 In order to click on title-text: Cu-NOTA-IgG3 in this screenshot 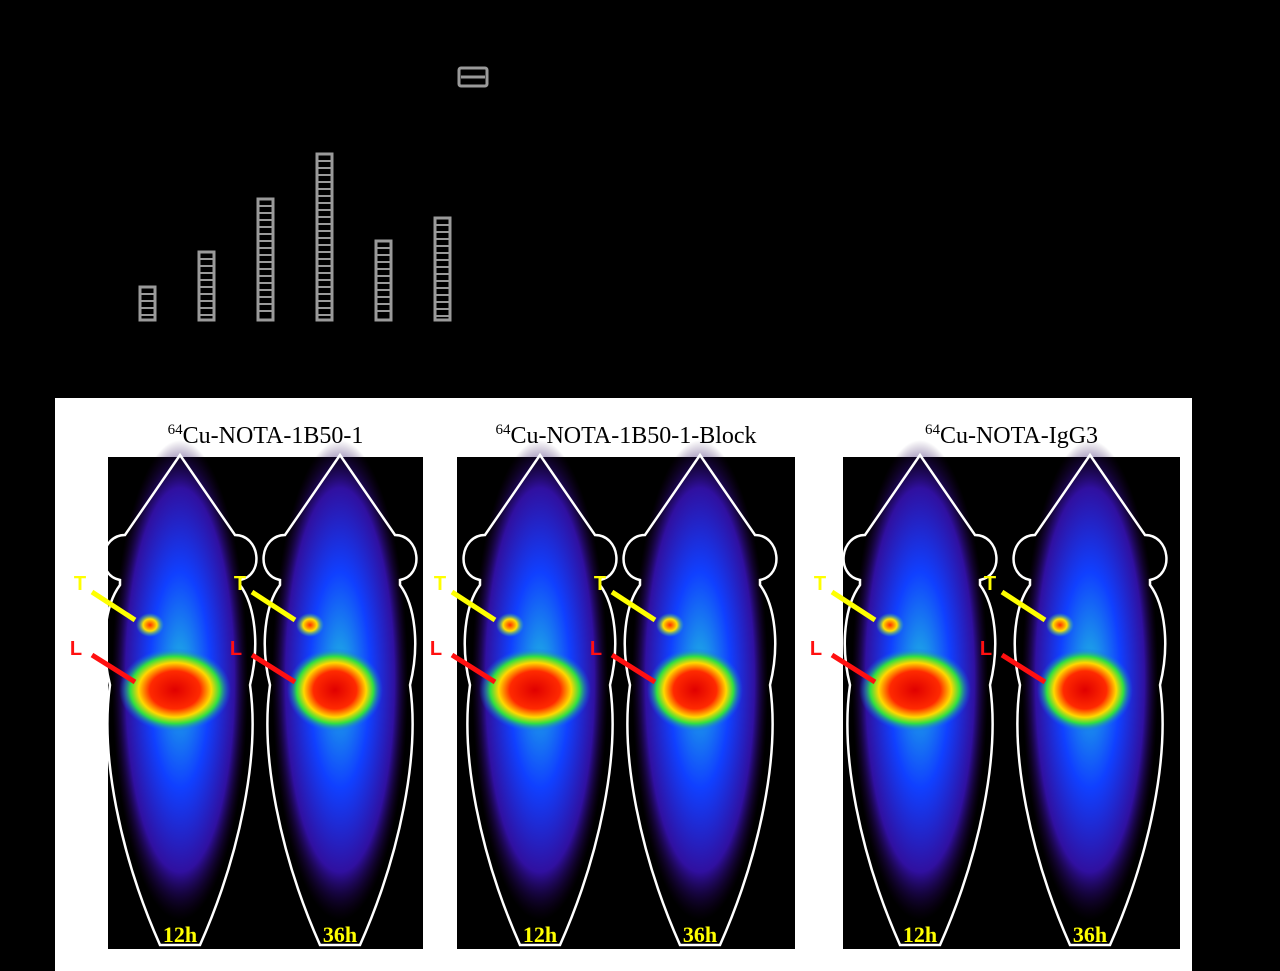, I will do `click(1019, 436)`.